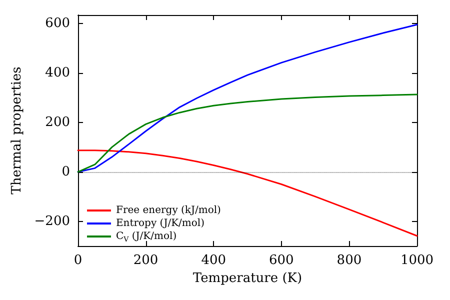  I want to click on y-tick-label: −200, so click(52, 221).